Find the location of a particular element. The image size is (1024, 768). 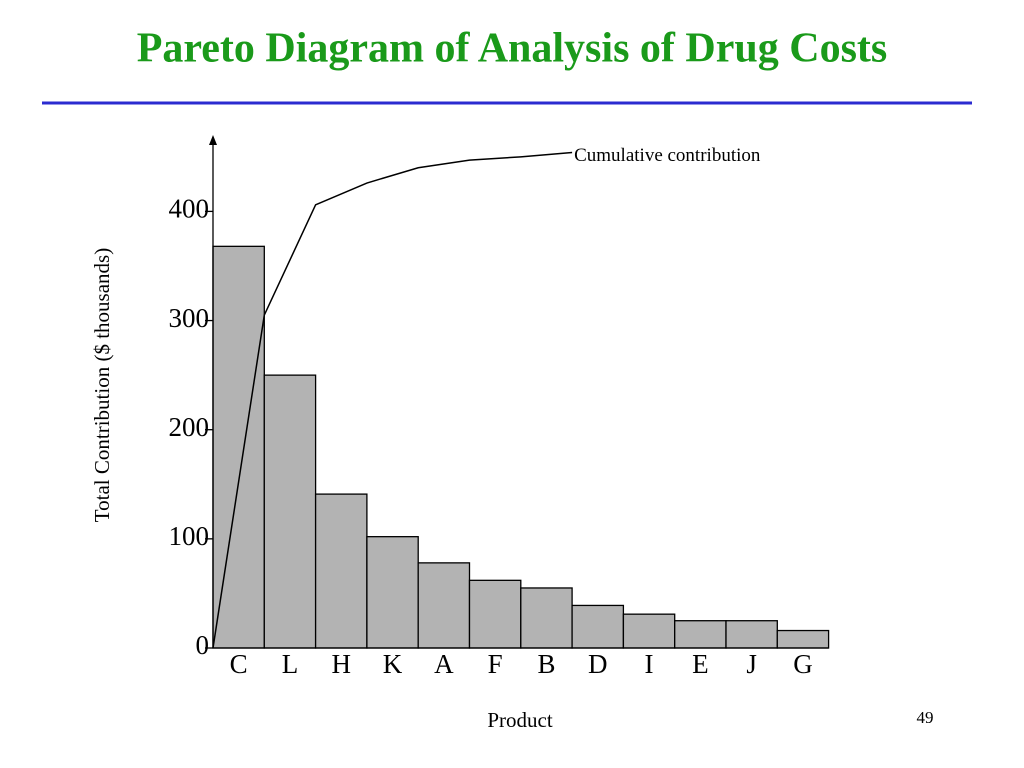

y-tick-label: 300 is located at coordinates (189, 318).